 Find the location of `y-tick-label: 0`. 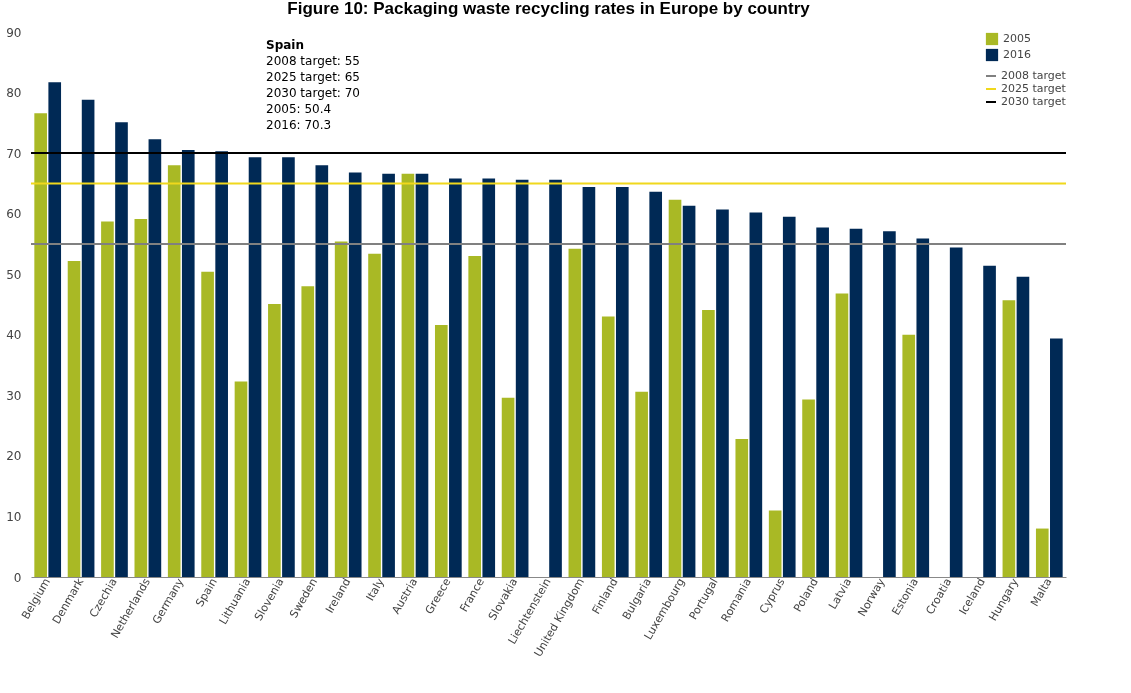

y-tick-label: 0 is located at coordinates (17, 577).